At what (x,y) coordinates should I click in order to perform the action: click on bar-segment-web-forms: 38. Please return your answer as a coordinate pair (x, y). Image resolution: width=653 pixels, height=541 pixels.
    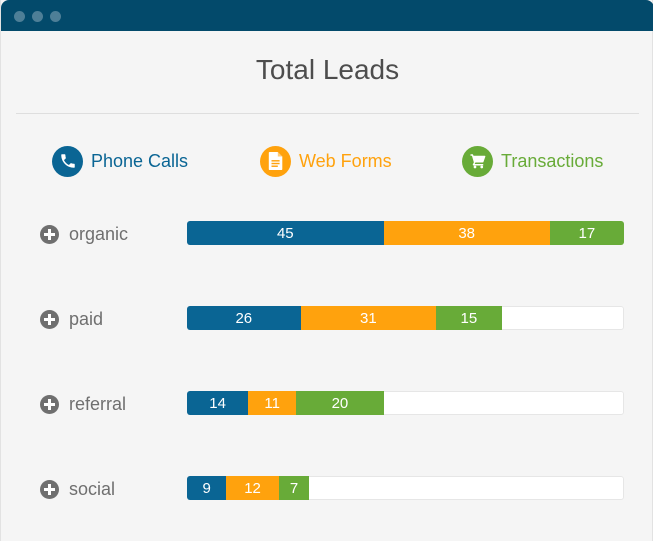
    Looking at the image, I should click on (466, 233).